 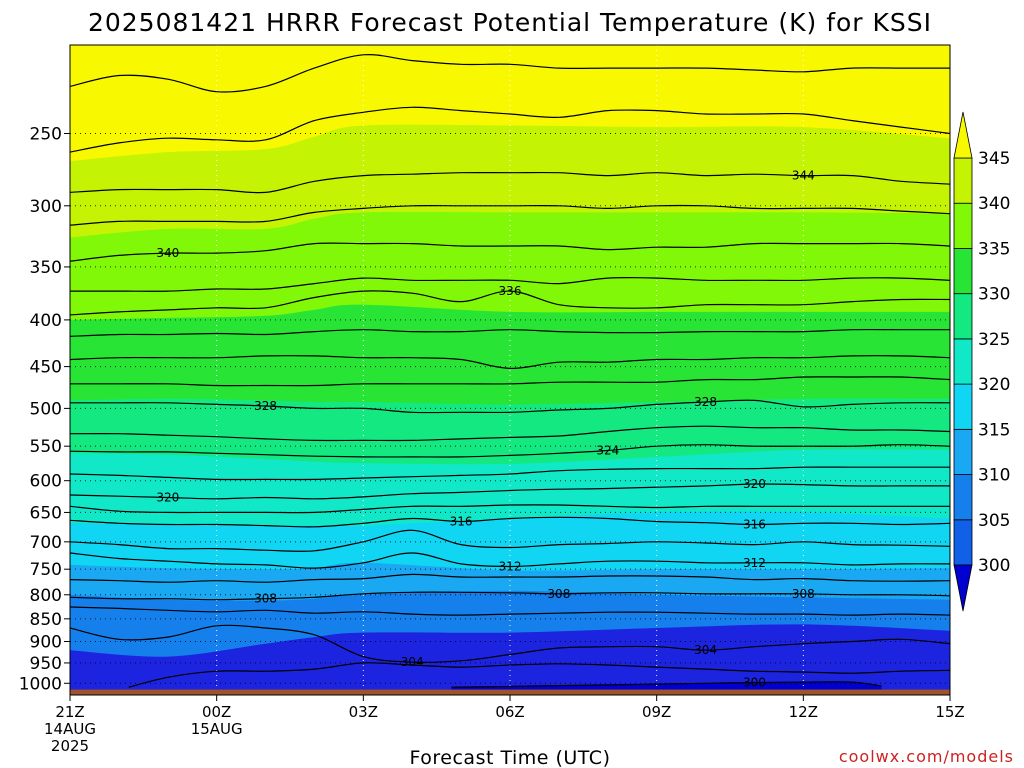 What do you see at coordinates (46, 596) in the screenshot?
I see `y-tick-label: 800` at bounding box center [46, 596].